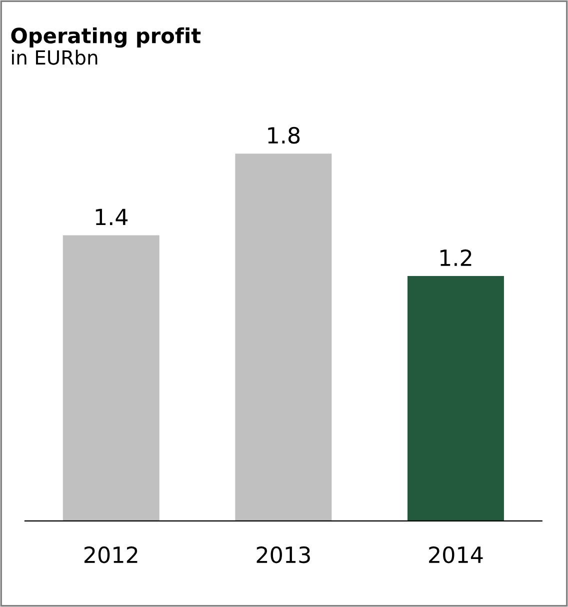 The image size is (568, 607). What do you see at coordinates (456, 257) in the screenshot?
I see `data-label: 1.2` at bounding box center [456, 257].